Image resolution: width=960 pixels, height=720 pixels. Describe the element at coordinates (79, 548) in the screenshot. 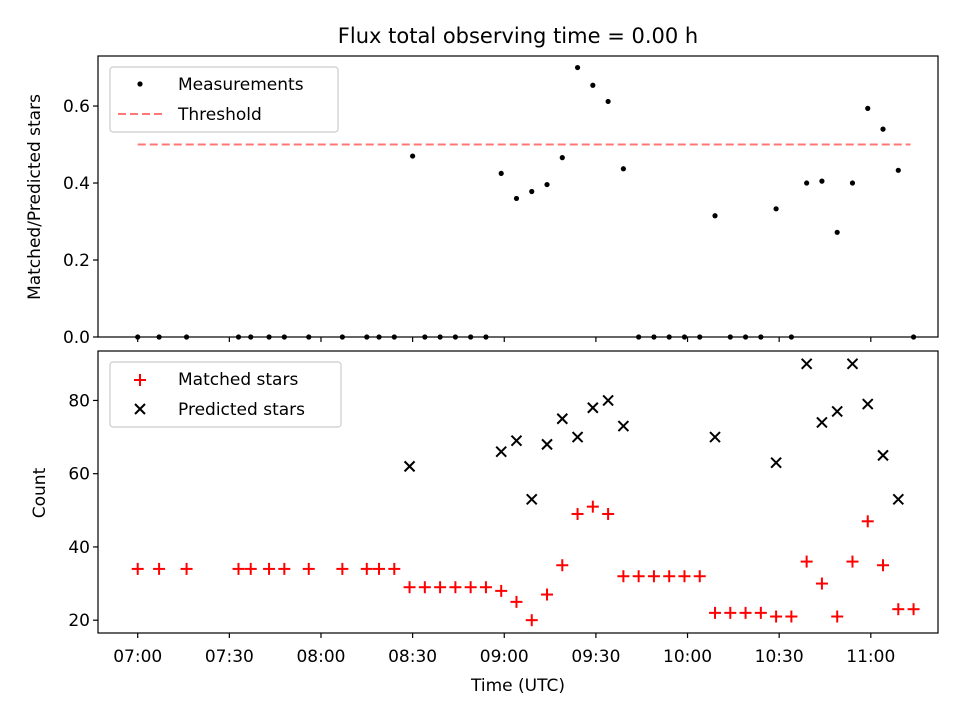

I see `y-tick-label: 40` at that location.